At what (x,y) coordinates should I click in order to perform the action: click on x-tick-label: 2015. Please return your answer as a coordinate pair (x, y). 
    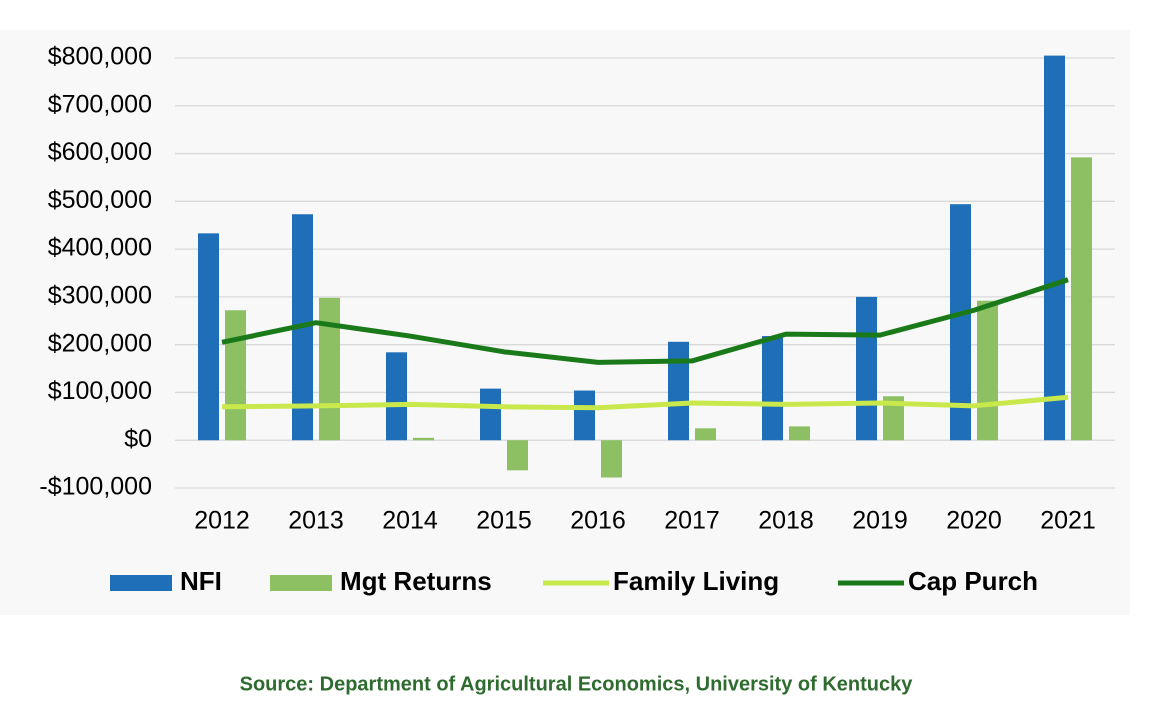
    Looking at the image, I should click on (504, 521).